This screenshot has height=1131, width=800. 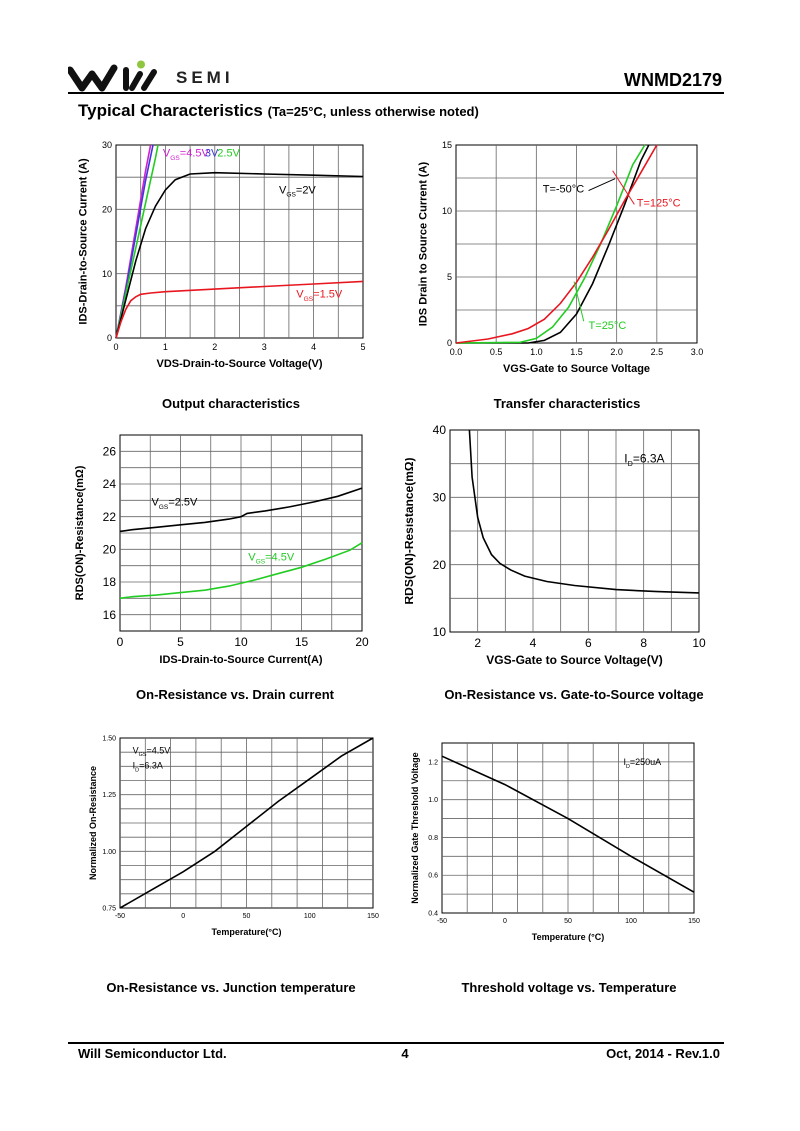 What do you see at coordinates (239, 364) in the screenshot?
I see `x-axis-label: VDS-Drain-to-Source Voltage(V)` at bounding box center [239, 364].